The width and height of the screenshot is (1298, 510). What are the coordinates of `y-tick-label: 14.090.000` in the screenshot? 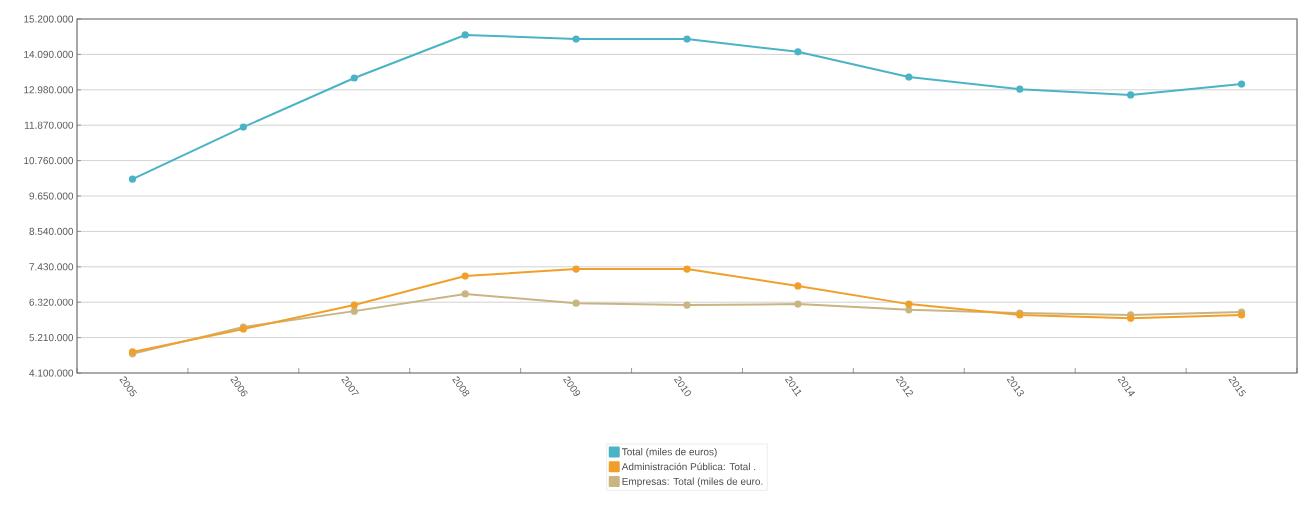 It's located at (49, 54).